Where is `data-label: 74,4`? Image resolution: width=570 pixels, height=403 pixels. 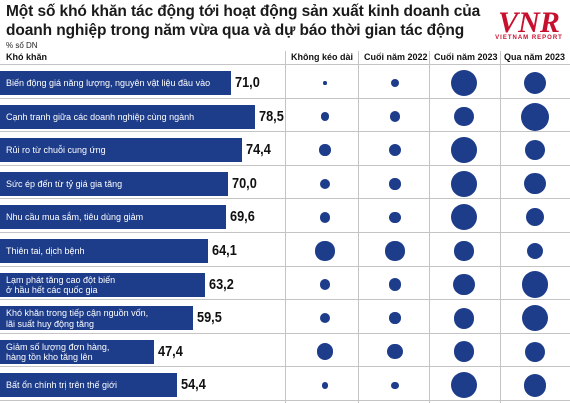
data-label: 74,4 is located at coordinates (258, 150).